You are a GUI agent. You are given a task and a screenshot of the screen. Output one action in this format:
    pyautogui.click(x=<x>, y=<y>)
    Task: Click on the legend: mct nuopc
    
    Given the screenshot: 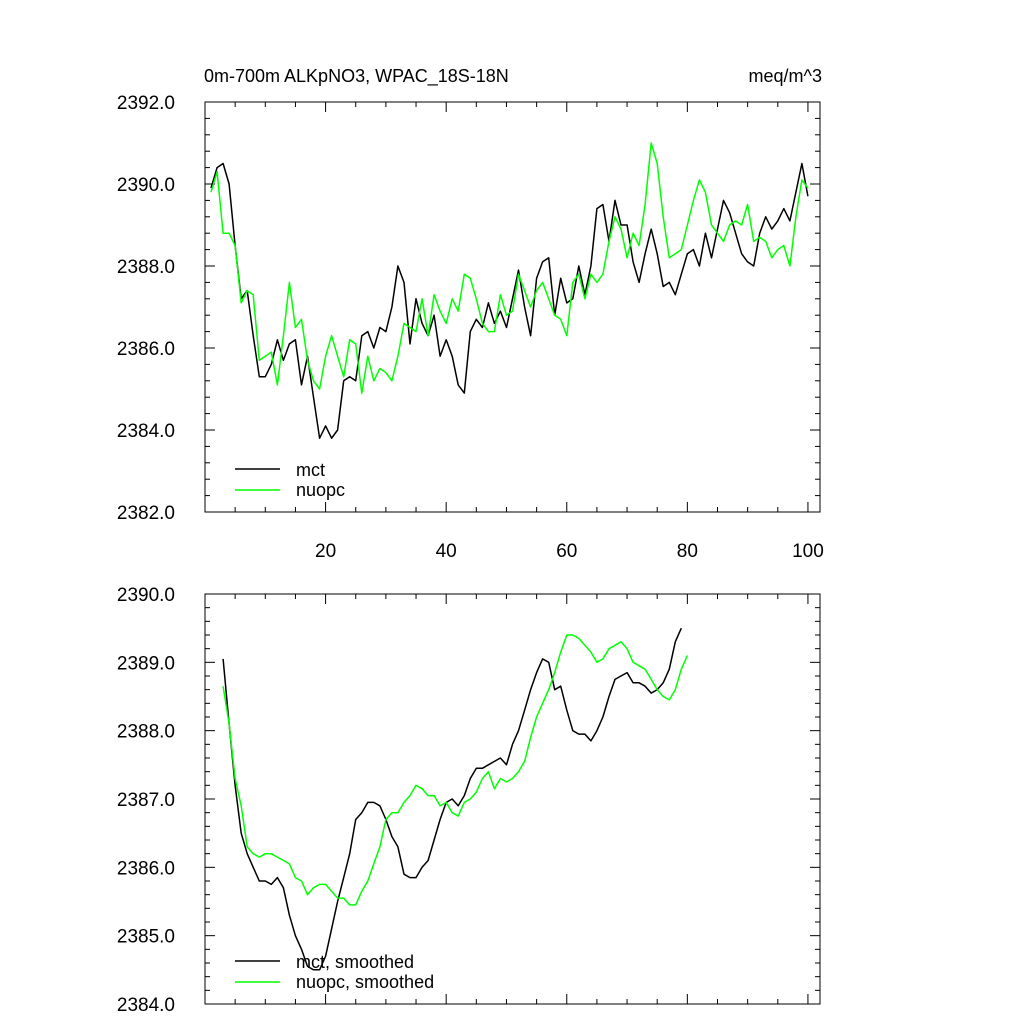 What is the action you would take?
    pyautogui.click(x=290, y=480)
    